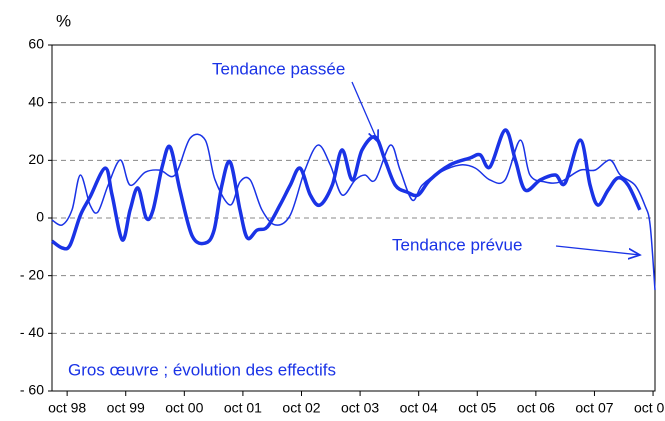 This screenshot has width=665, height=421. Describe the element at coordinates (126, 408) in the screenshot. I see `x-tick-label: oct 99` at that location.